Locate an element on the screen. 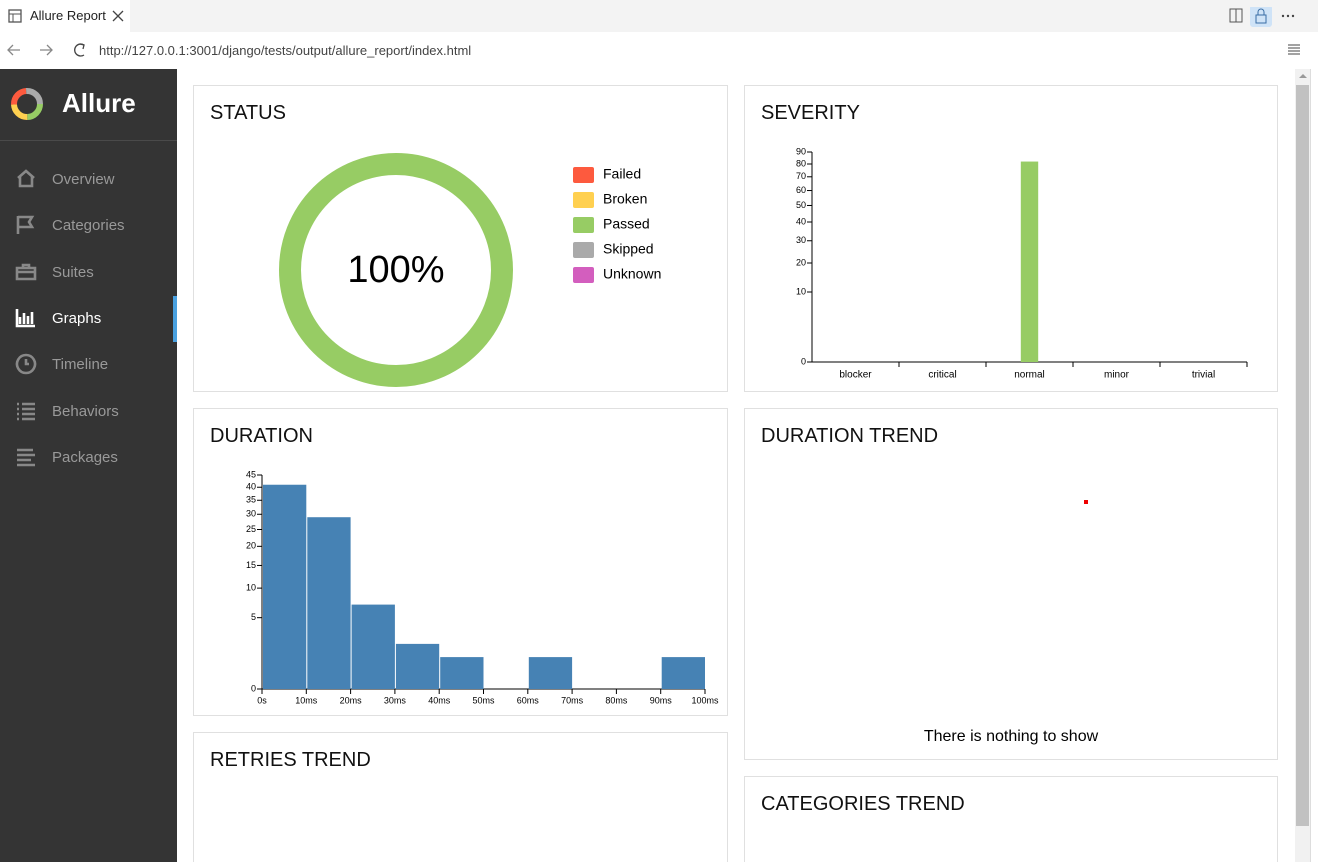 This screenshot has width=1318, height=862. nav-item: Overview is located at coordinates (88, 180).